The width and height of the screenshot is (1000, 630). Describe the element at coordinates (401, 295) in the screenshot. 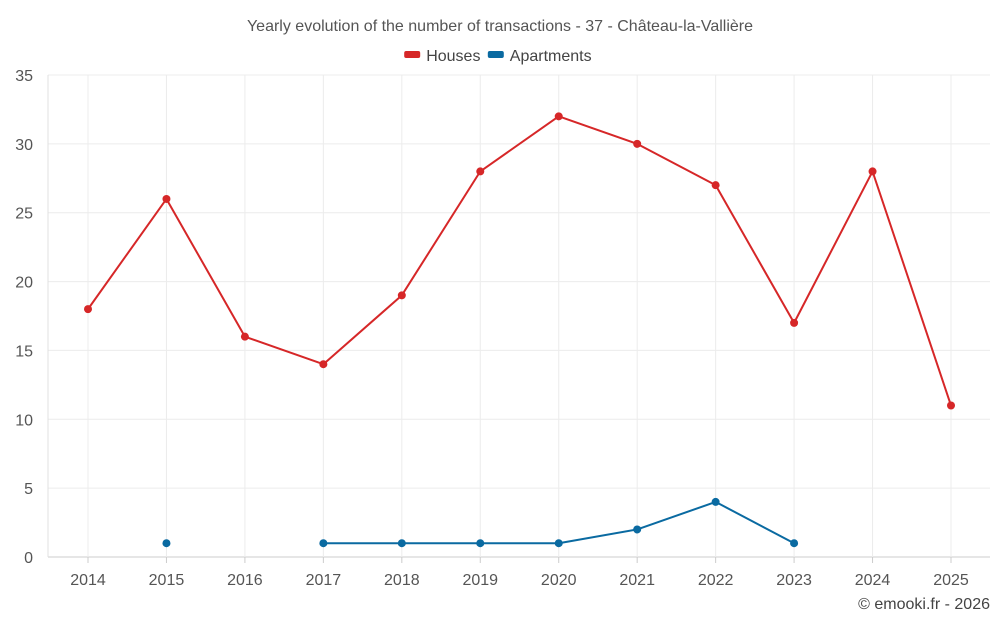

I see `data-point: Houses 2018: 19` at that location.